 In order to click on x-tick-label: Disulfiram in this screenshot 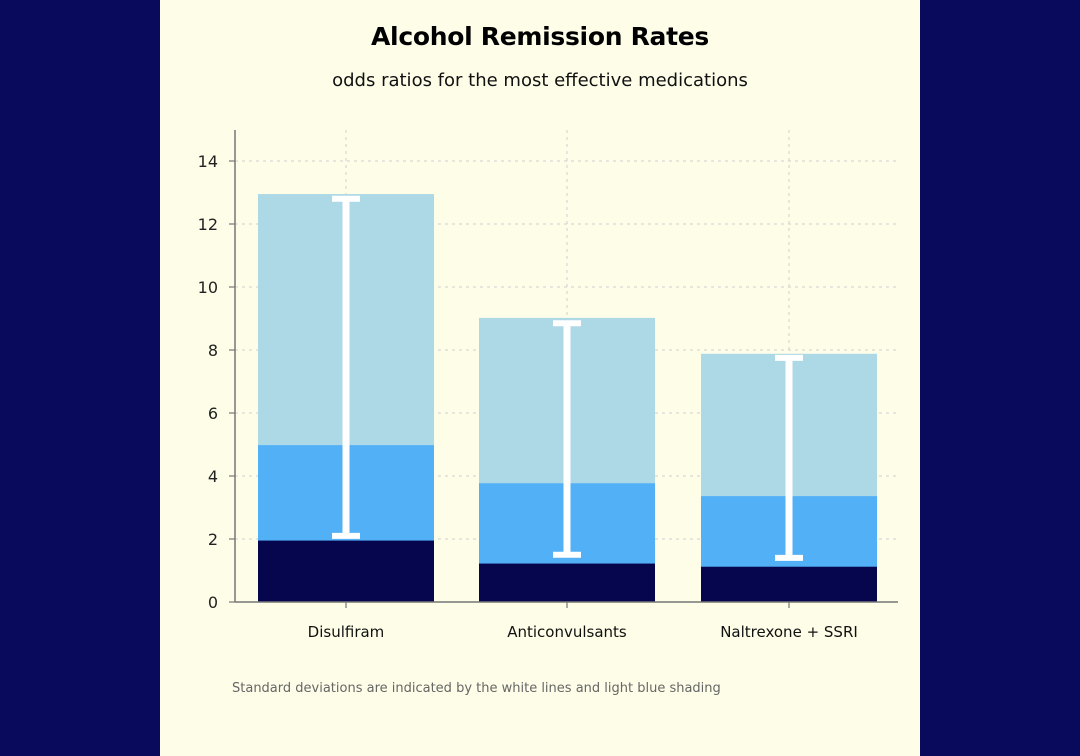, I will do `click(346, 632)`.